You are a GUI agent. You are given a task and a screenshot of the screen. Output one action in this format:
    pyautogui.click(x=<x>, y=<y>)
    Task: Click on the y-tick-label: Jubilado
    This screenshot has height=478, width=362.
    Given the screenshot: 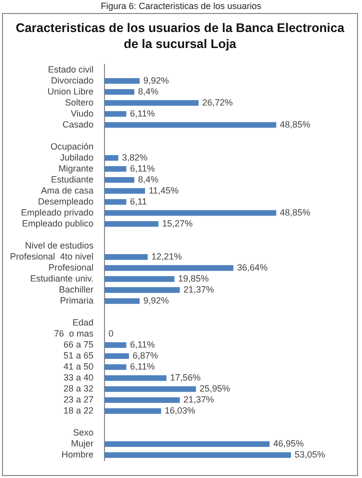 What is the action you would take?
    pyautogui.click(x=77, y=157)
    